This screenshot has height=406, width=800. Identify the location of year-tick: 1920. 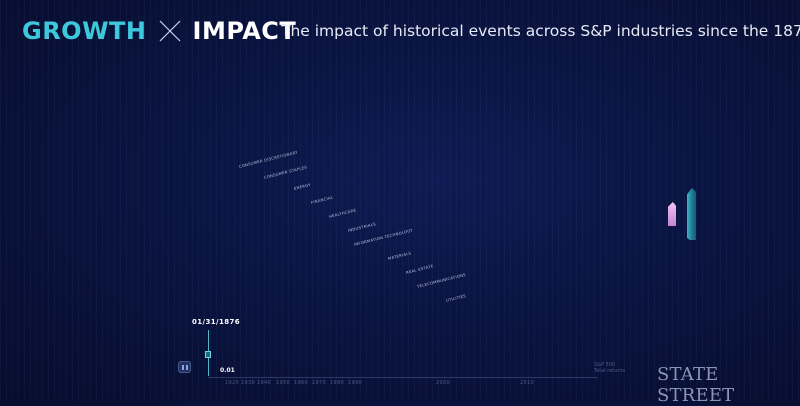
(232, 383).